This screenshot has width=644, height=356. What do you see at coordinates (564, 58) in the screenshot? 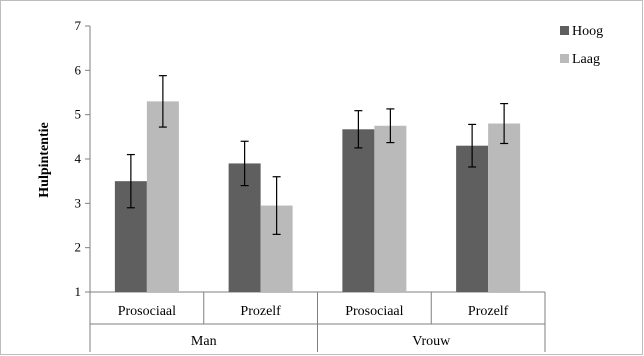
I see `legend-swatch-laag` at bounding box center [564, 58].